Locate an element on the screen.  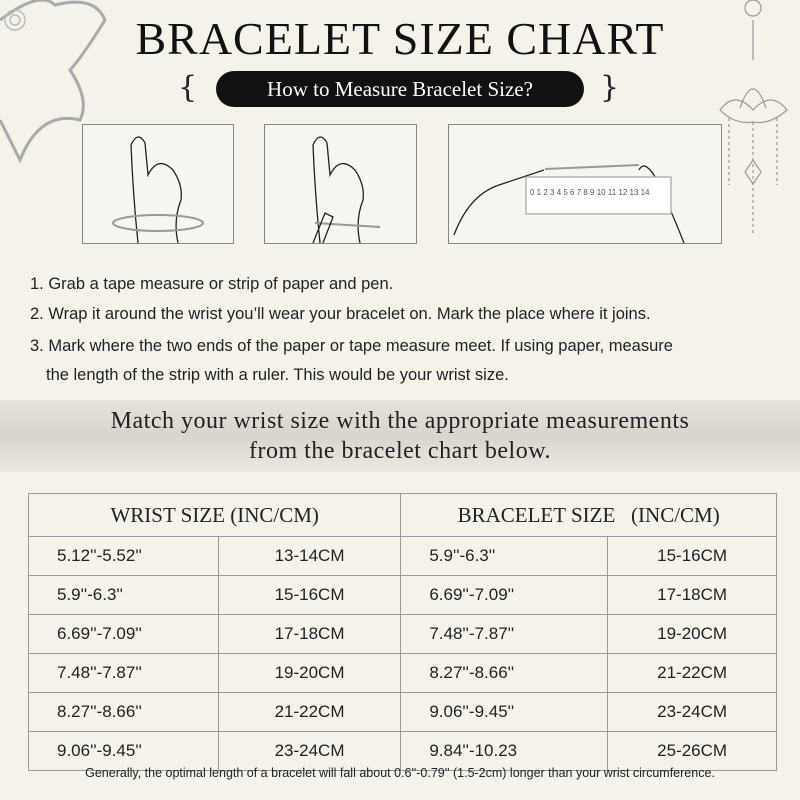
bracelet-cm-cell: 21-22CM is located at coordinates (692, 673).